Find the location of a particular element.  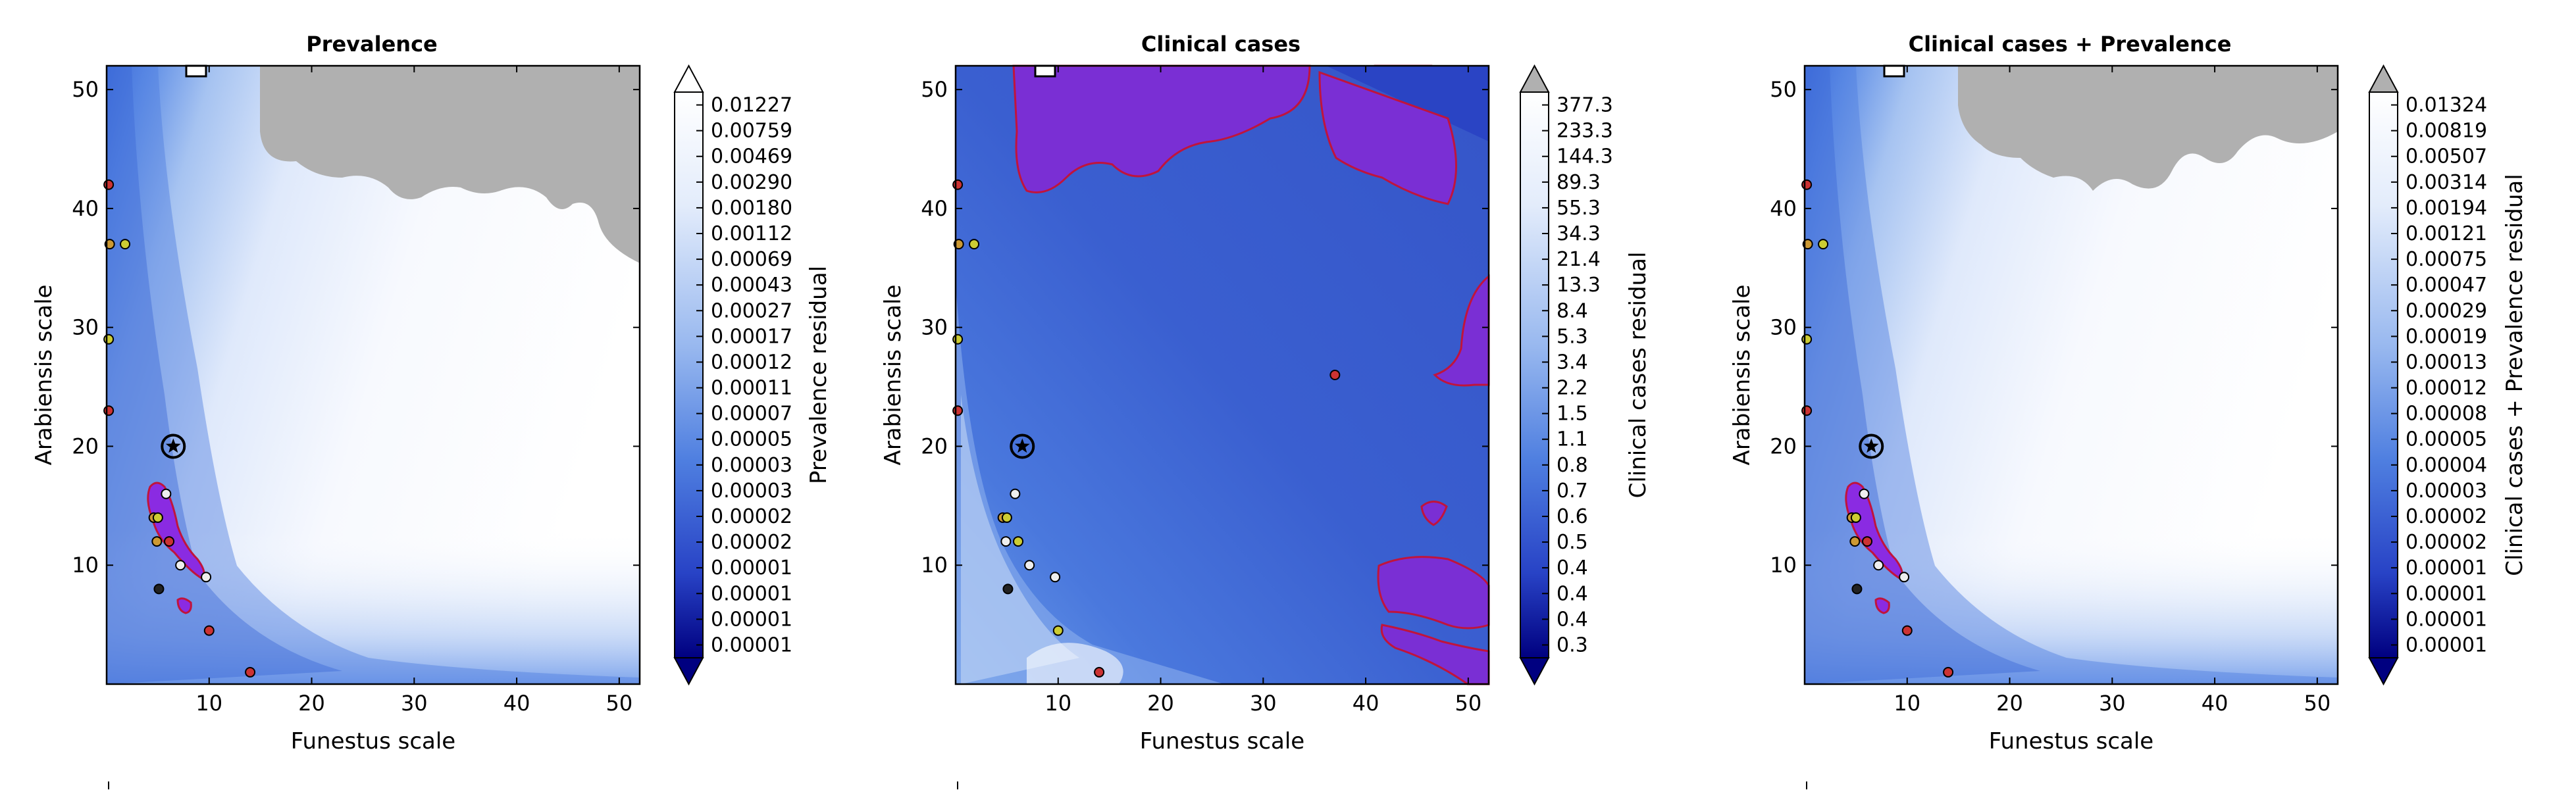

x-tick-label: 10 is located at coordinates (208, 703).